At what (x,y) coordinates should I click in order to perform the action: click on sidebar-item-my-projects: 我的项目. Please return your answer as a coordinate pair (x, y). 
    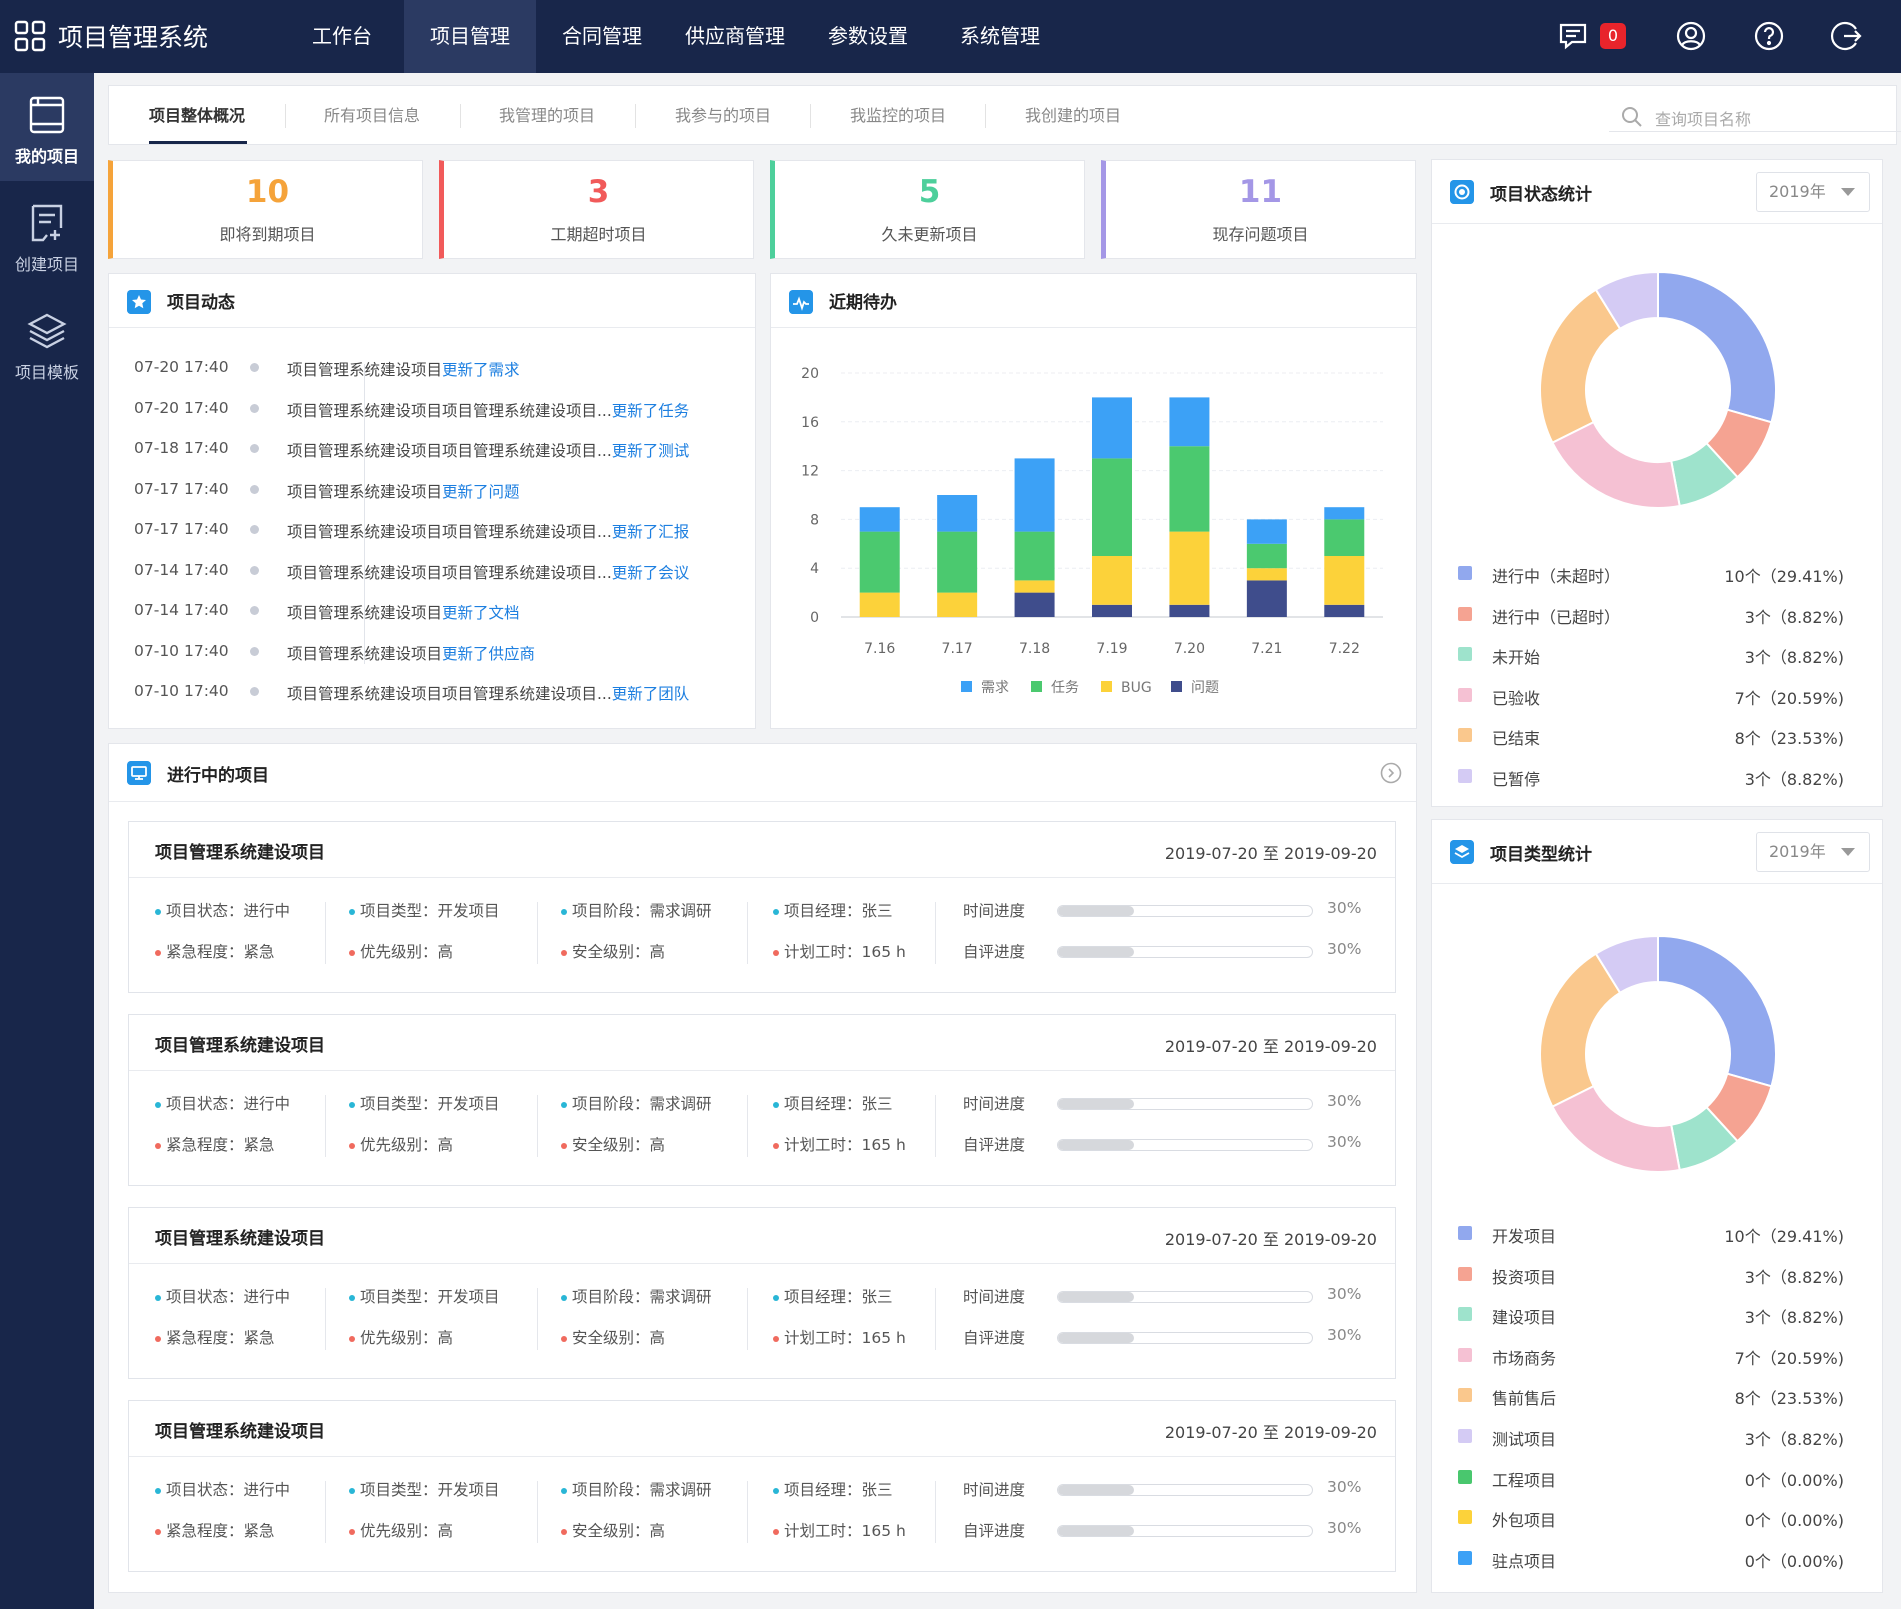
    Looking at the image, I should click on (47, 127).